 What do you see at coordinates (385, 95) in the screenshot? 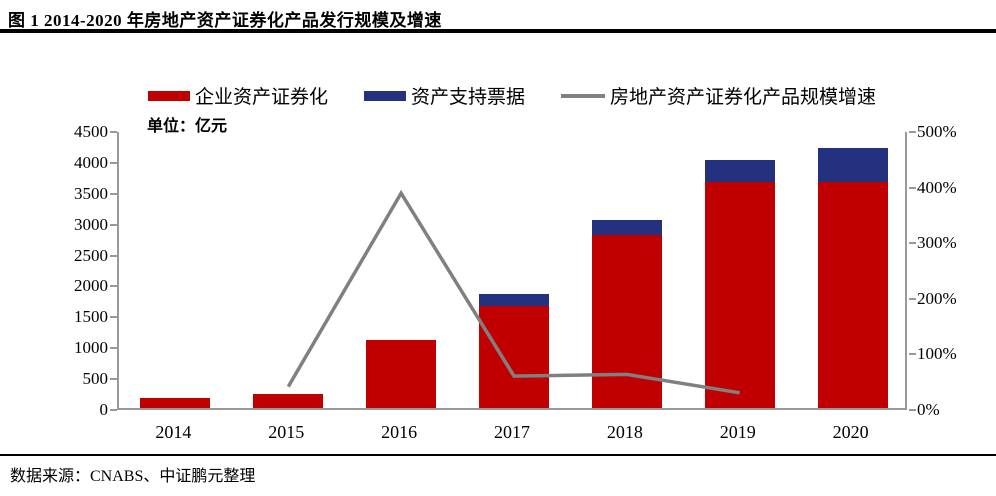
I see `blue-bar-swatch-icon` at bounding box center [385, 95].